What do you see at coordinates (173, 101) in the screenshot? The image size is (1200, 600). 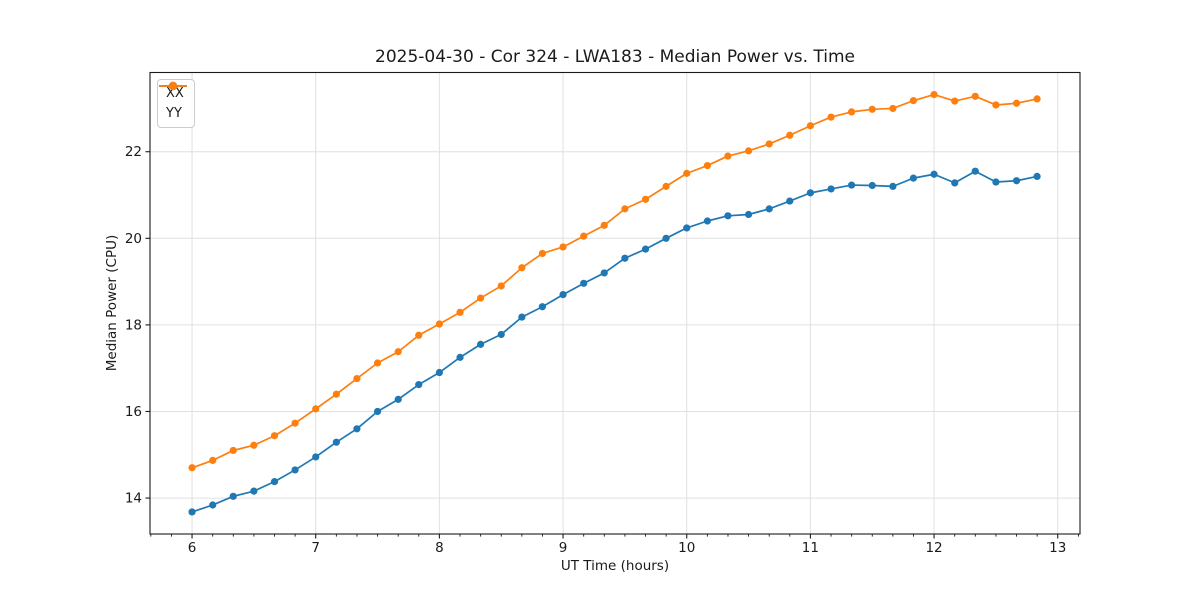 I see `legend-item-yy: YY` at bounding box center [173, 101].